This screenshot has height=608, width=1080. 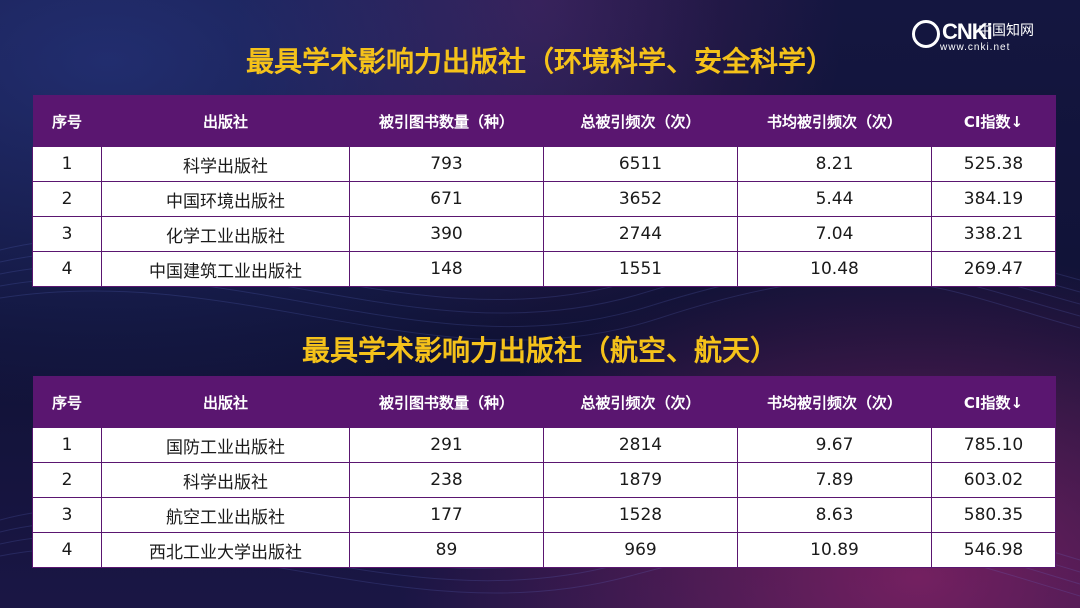 I want to click on cell-cited-books: 238, so click(x=446, y=480).